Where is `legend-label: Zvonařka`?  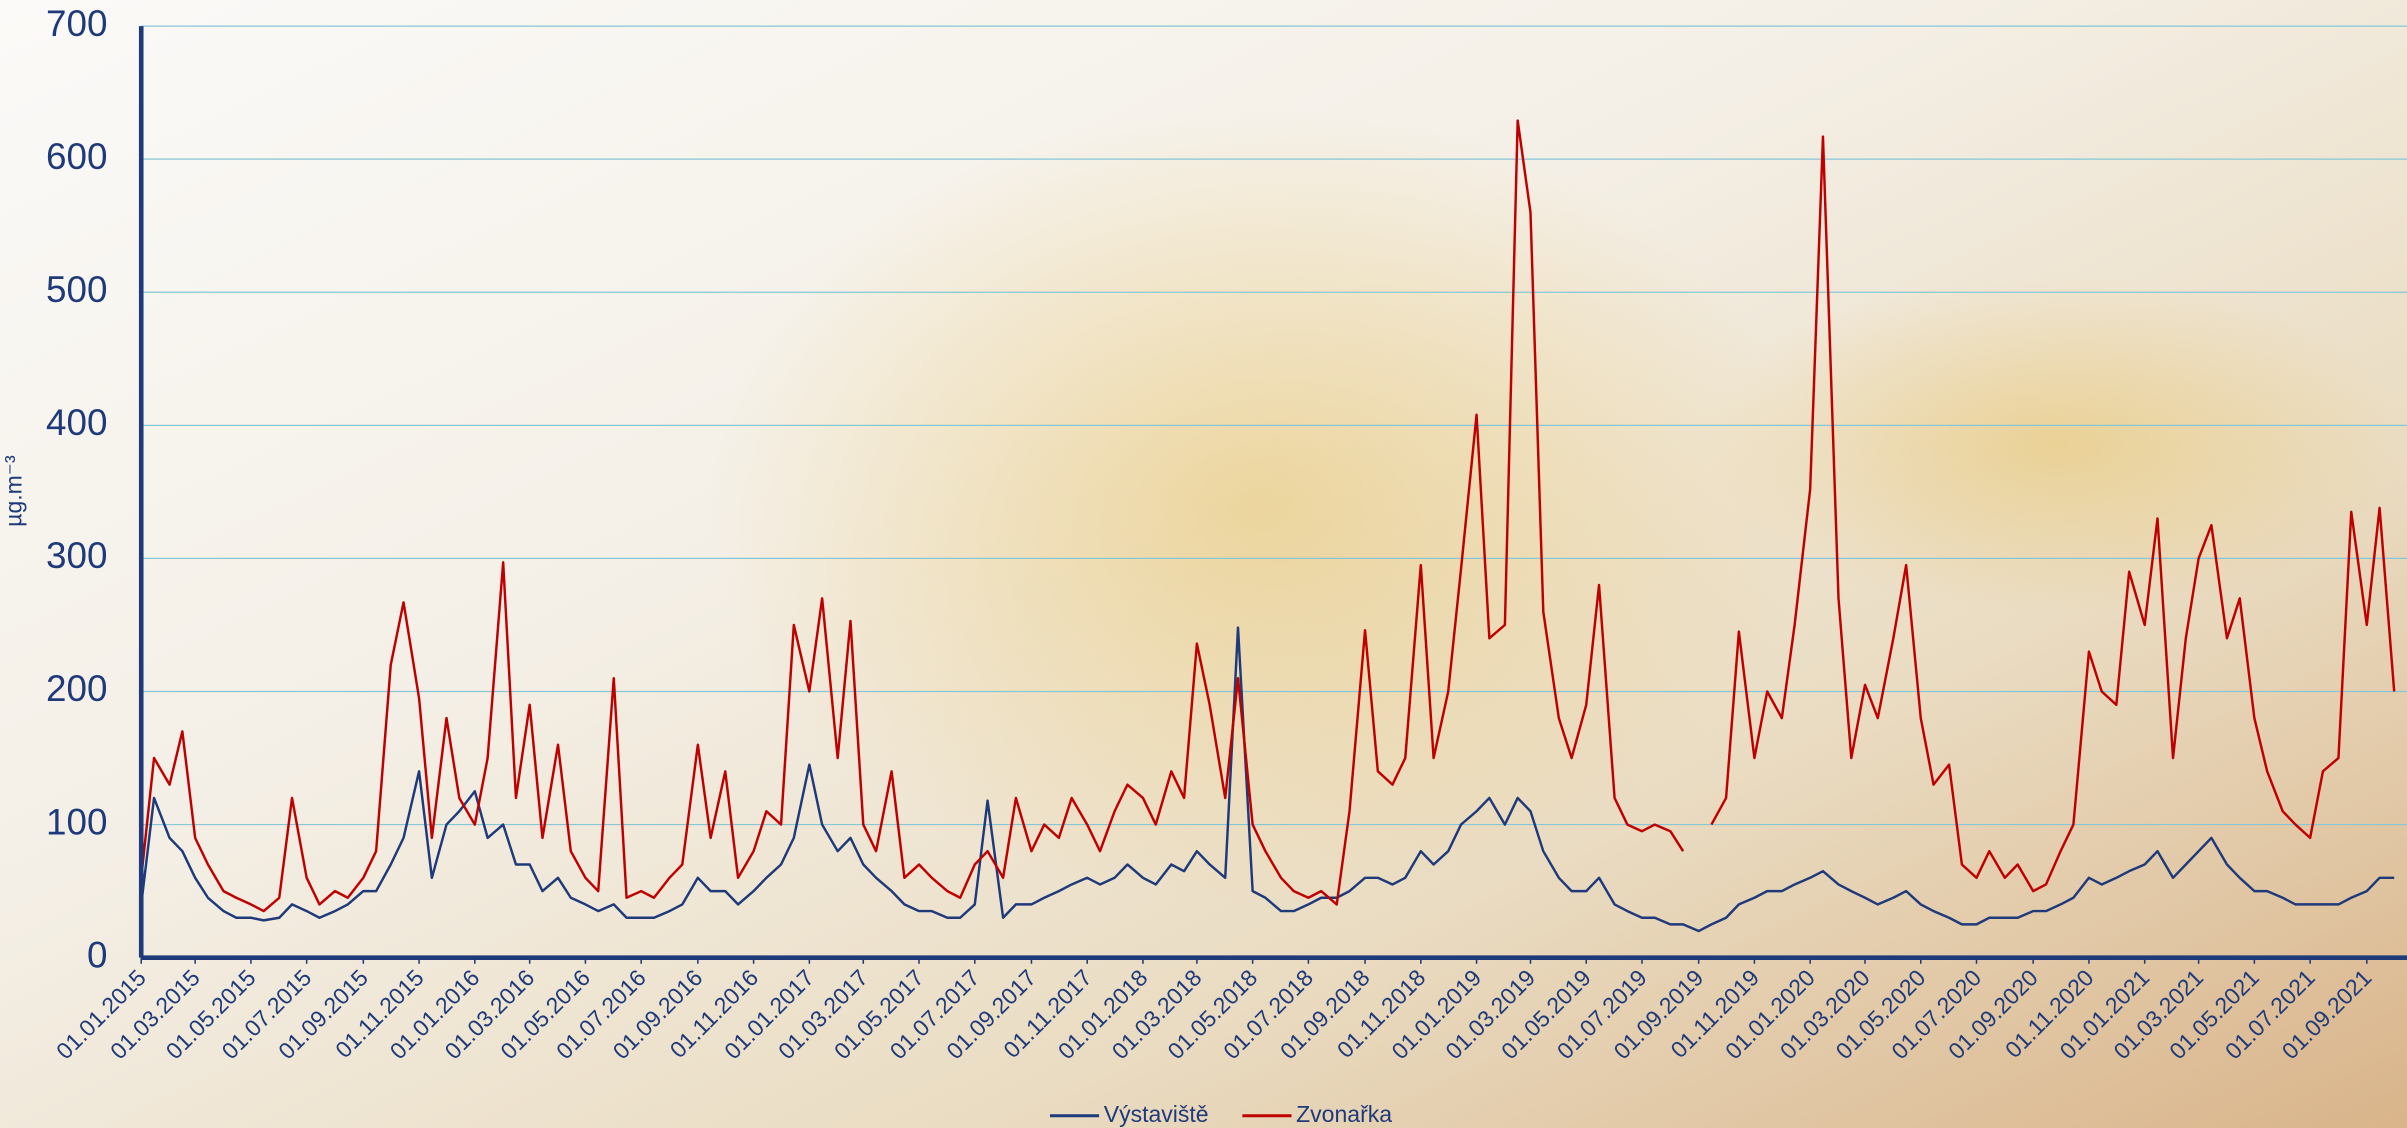 legend-label: Zvonařka is located at coordinates (1344, 1114).